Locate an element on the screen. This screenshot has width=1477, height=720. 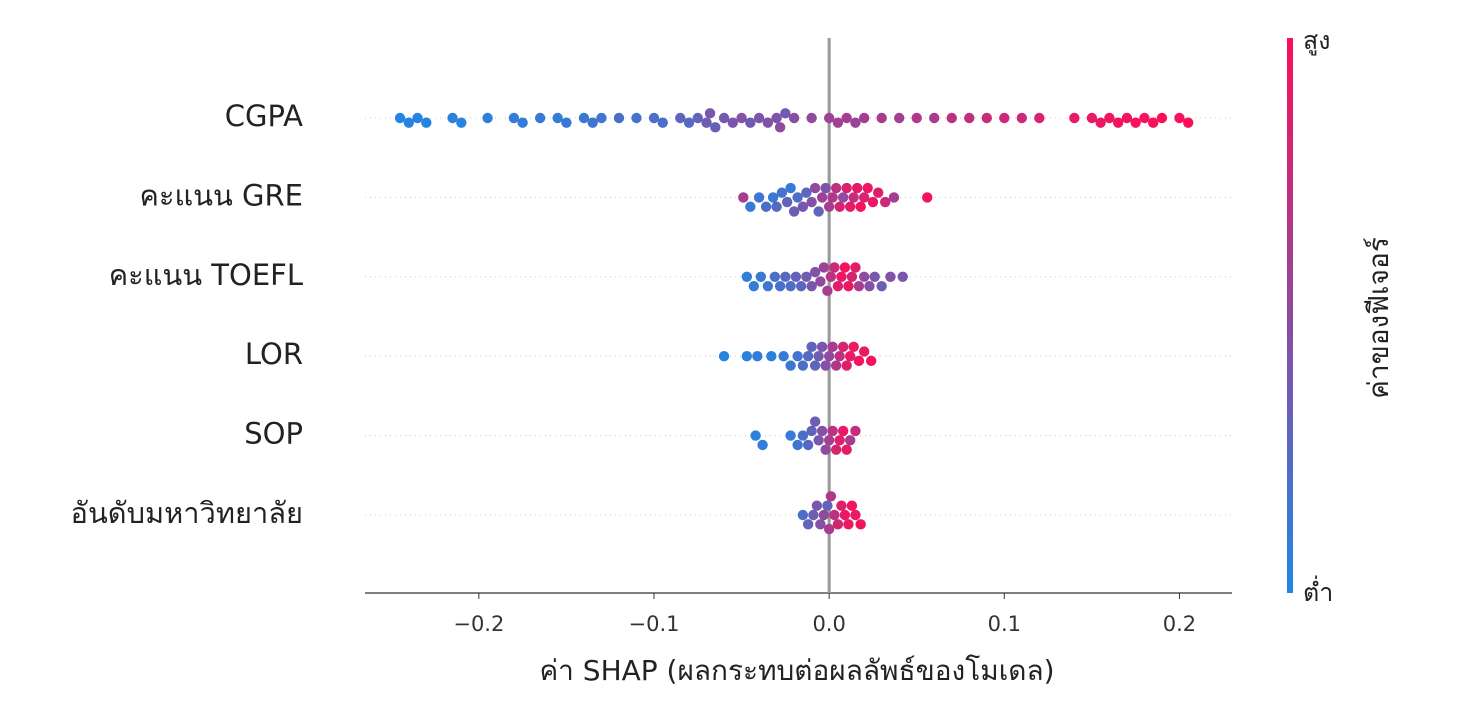
row-label: CGPA is located at coordinates (264, 116).